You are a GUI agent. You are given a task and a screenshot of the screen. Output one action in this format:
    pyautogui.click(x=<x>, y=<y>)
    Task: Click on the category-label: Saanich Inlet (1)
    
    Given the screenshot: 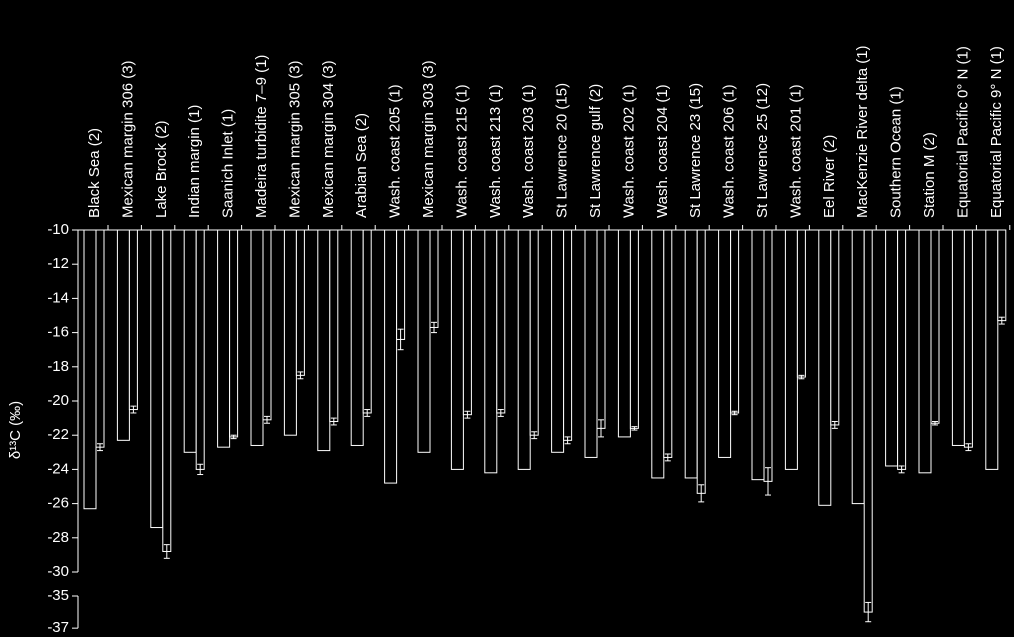 What is the action you would take?
    pyautogui.click(x=228, y=163)
    